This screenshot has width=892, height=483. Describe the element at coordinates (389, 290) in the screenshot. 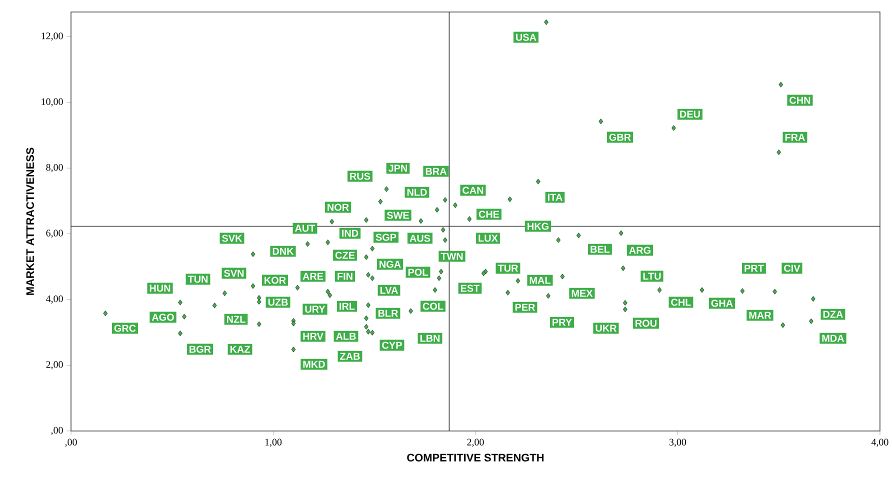

I see `annotation: LVA` at that location.